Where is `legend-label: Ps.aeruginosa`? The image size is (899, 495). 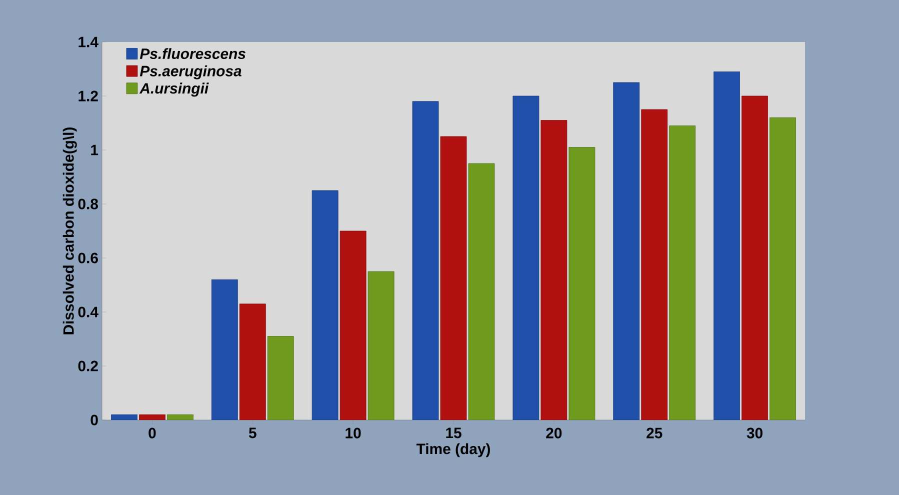 legend-label: Ps.aeruginosa is located at coordinates (191, 72).